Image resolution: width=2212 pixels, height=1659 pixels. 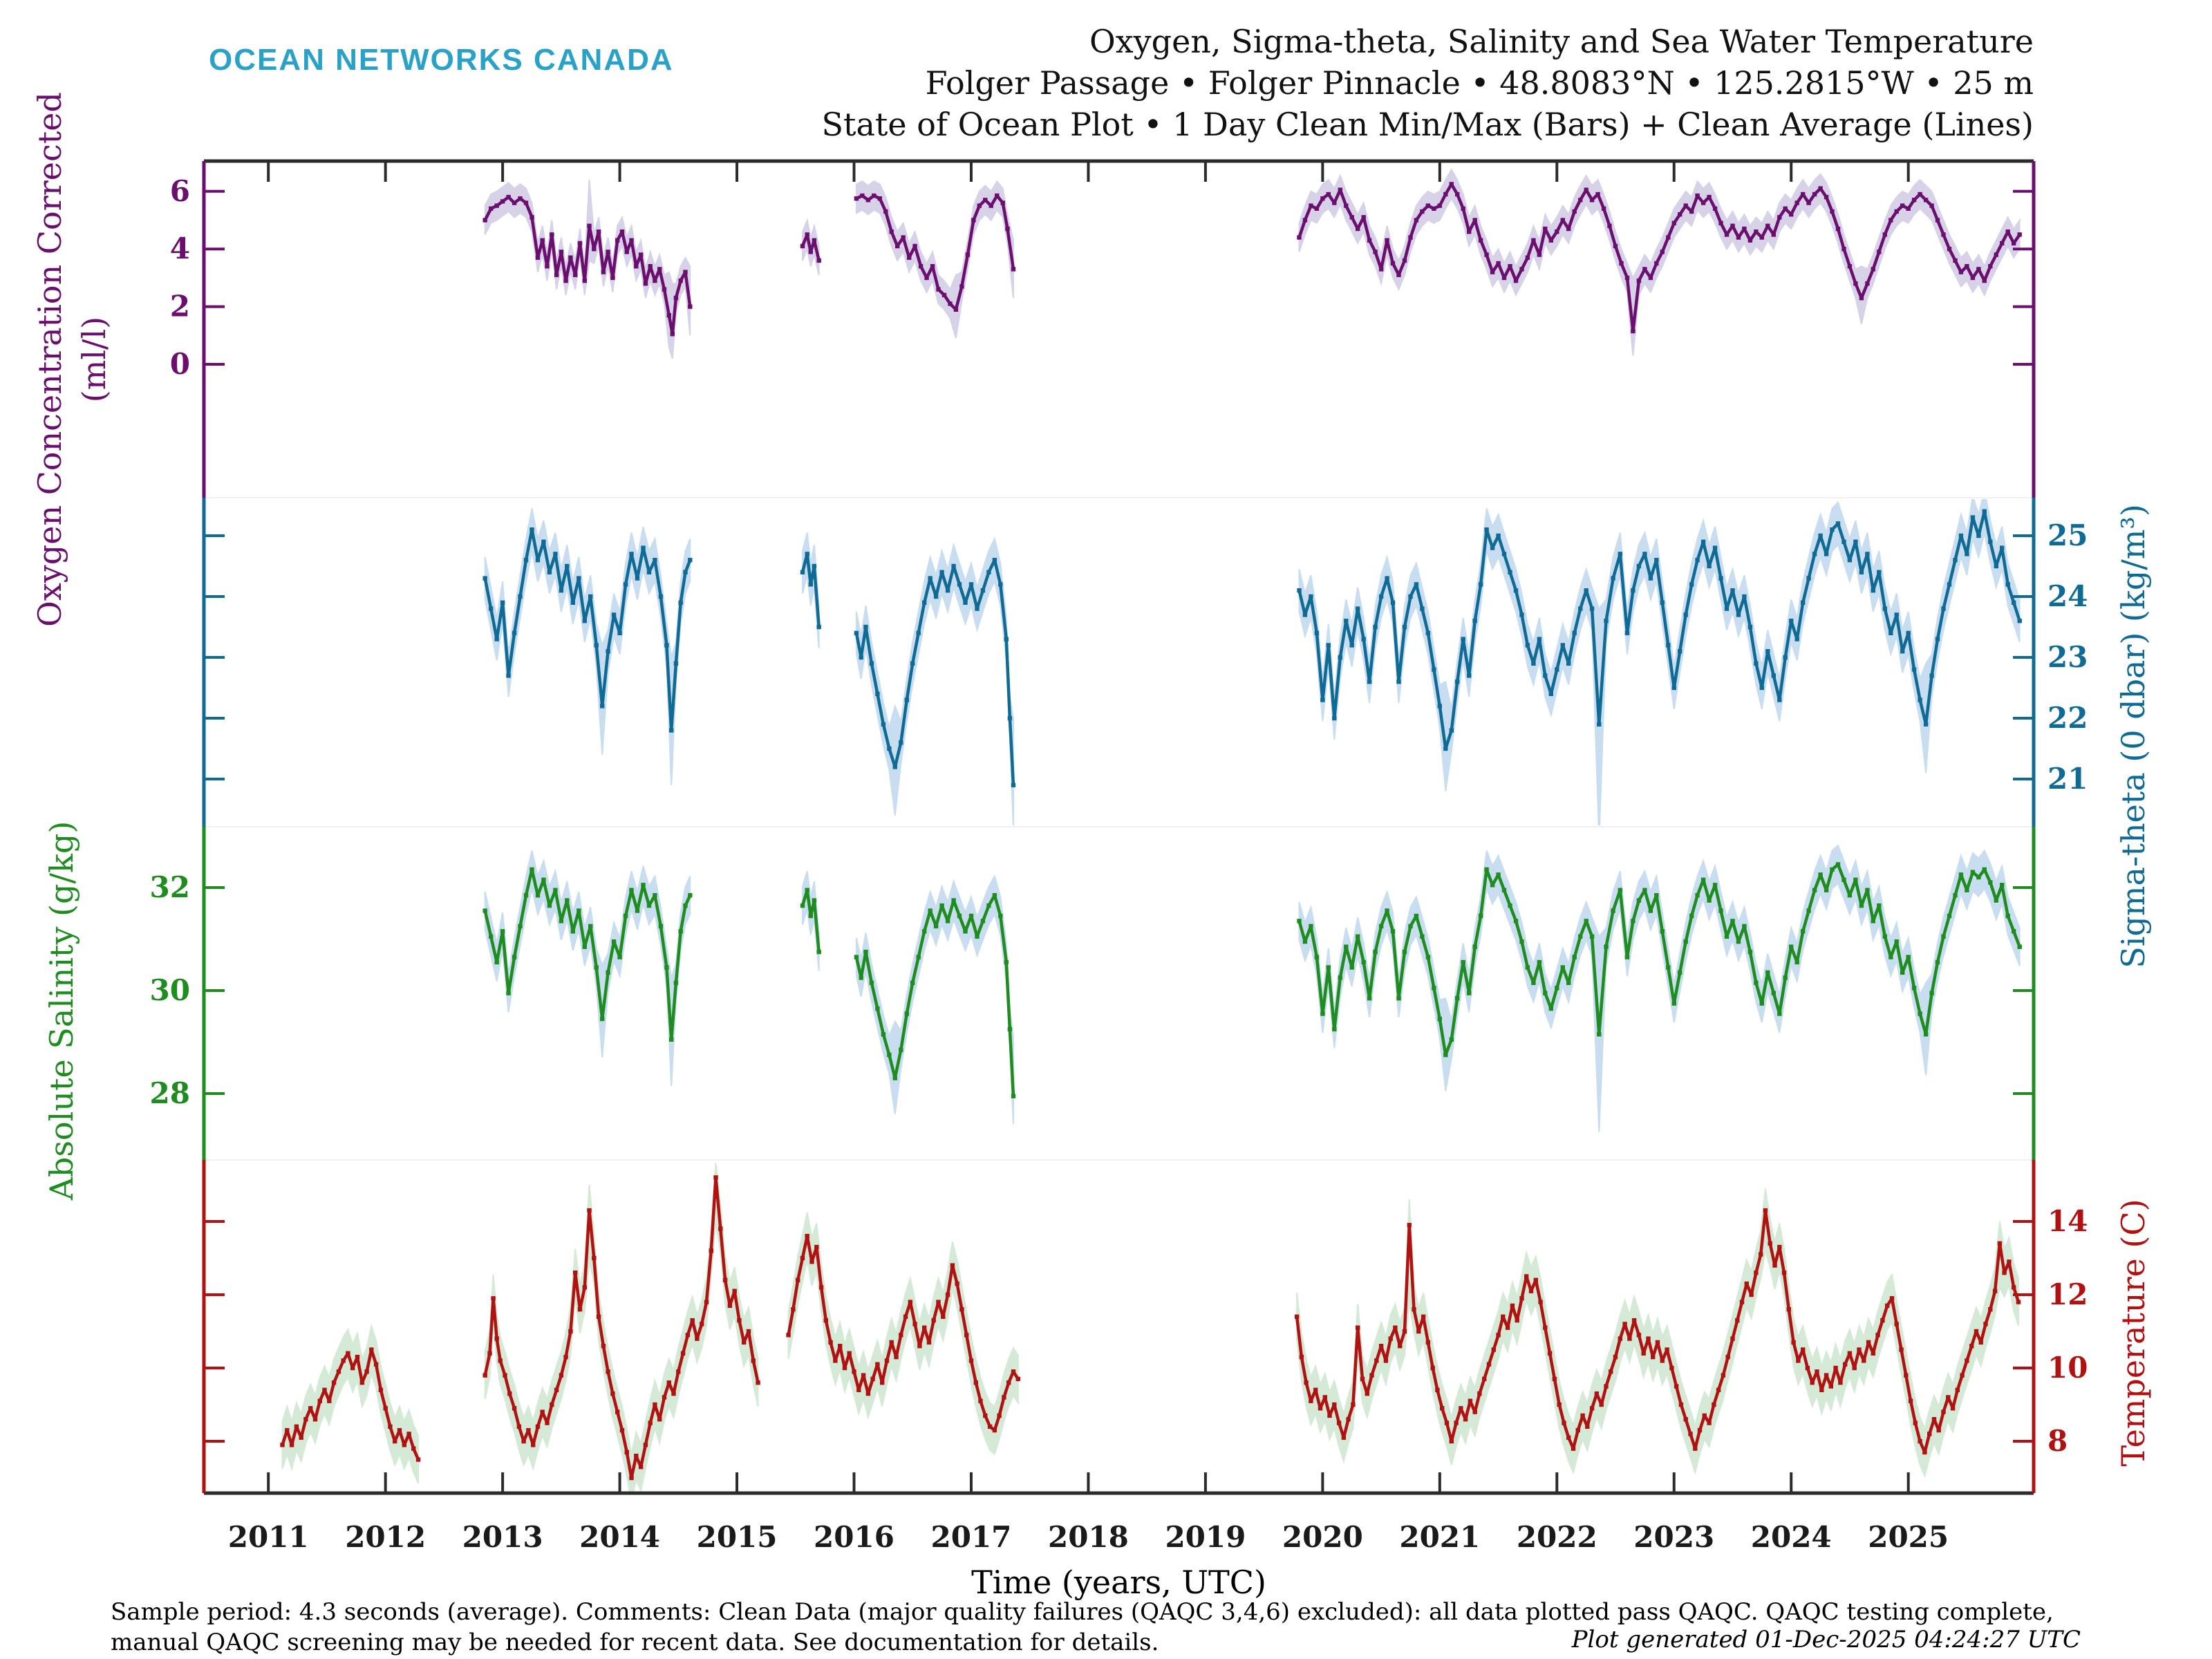 I want to click on sigma_theta-axis-title: Sigma-theta (0 dbar) (kg/m³), so click(x=2133, y=736).